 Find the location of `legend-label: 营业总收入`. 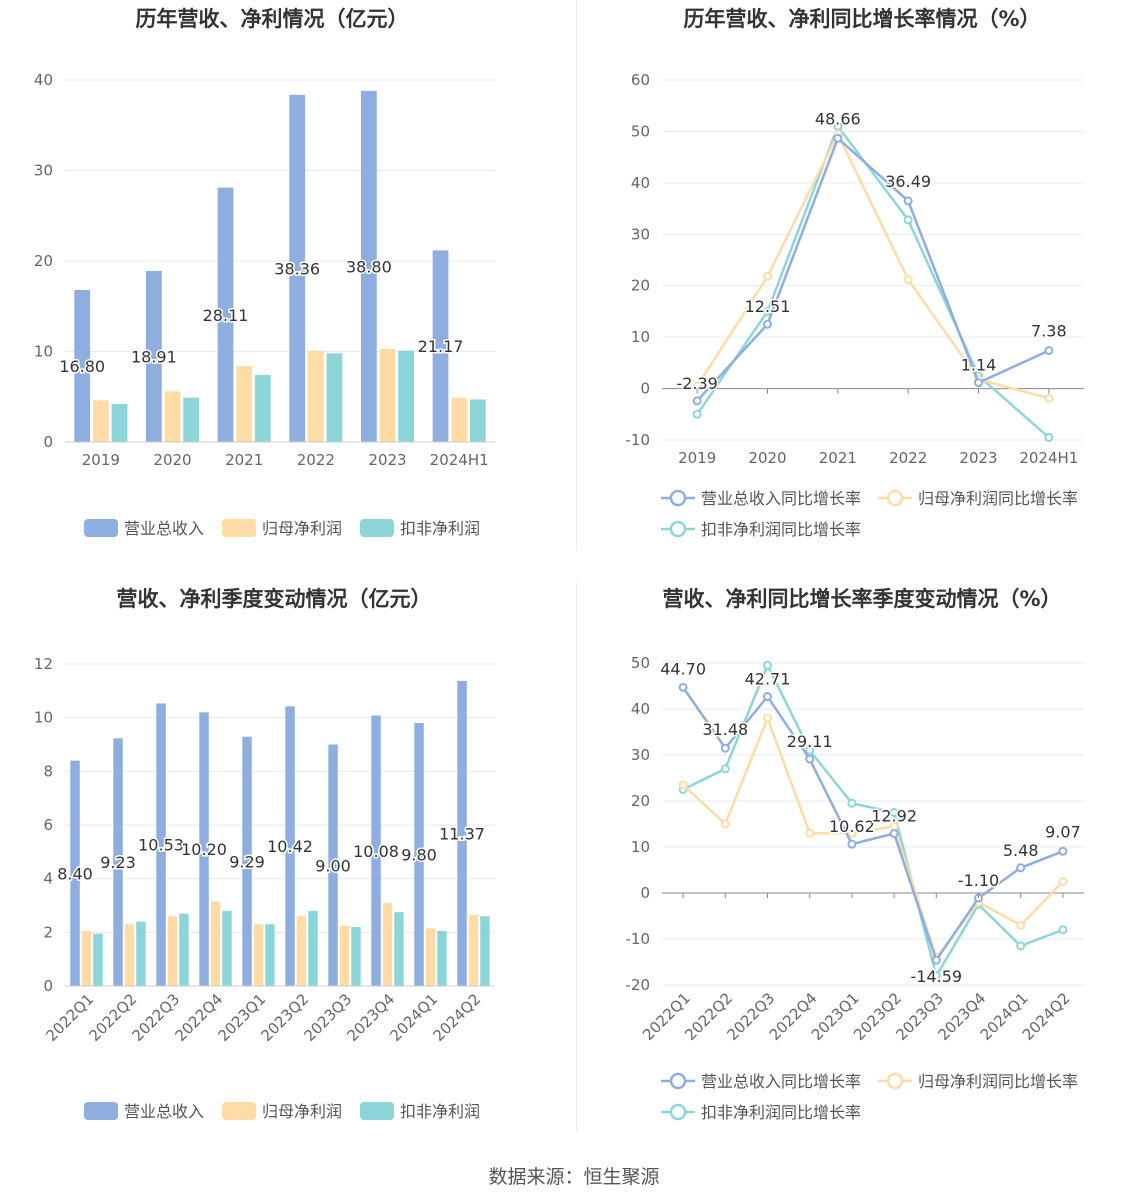

legend-label: 营业总收入 is located at coordinates (164, 1111).